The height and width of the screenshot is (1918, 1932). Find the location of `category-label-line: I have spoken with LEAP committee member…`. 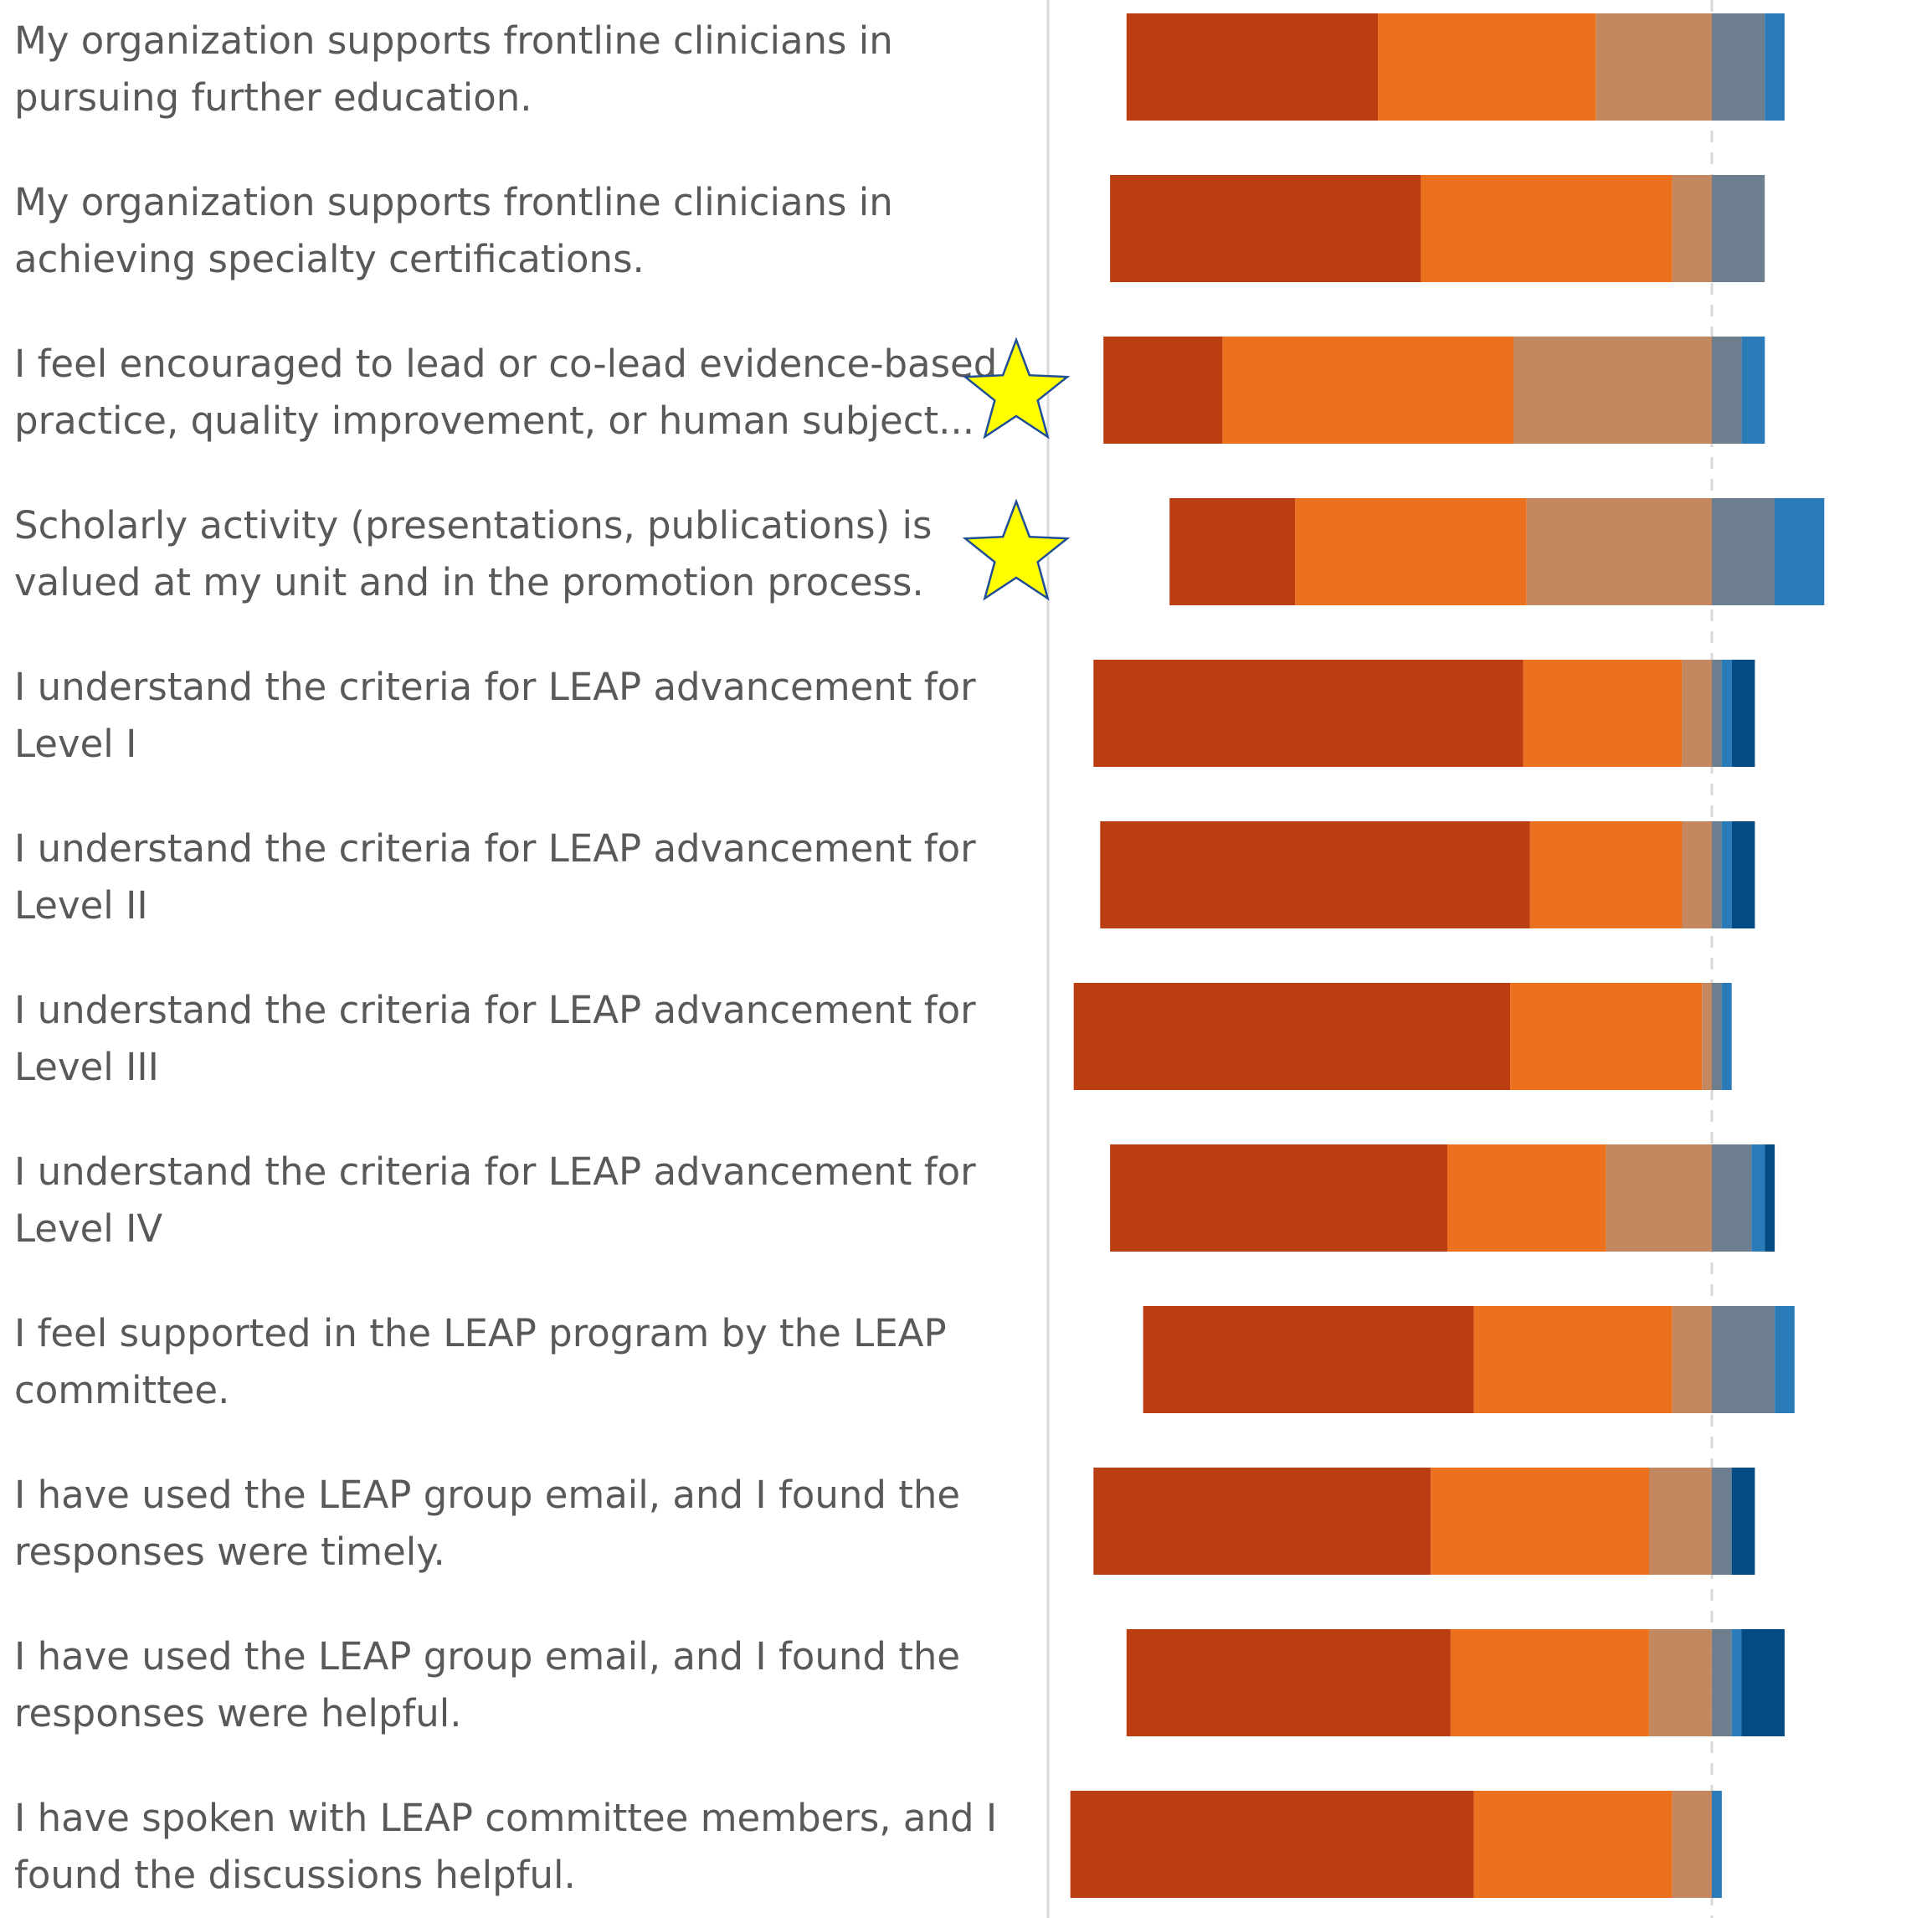

category-label-line: I have spoken with LEAP committee member… is located at coordinates (505, 1818).